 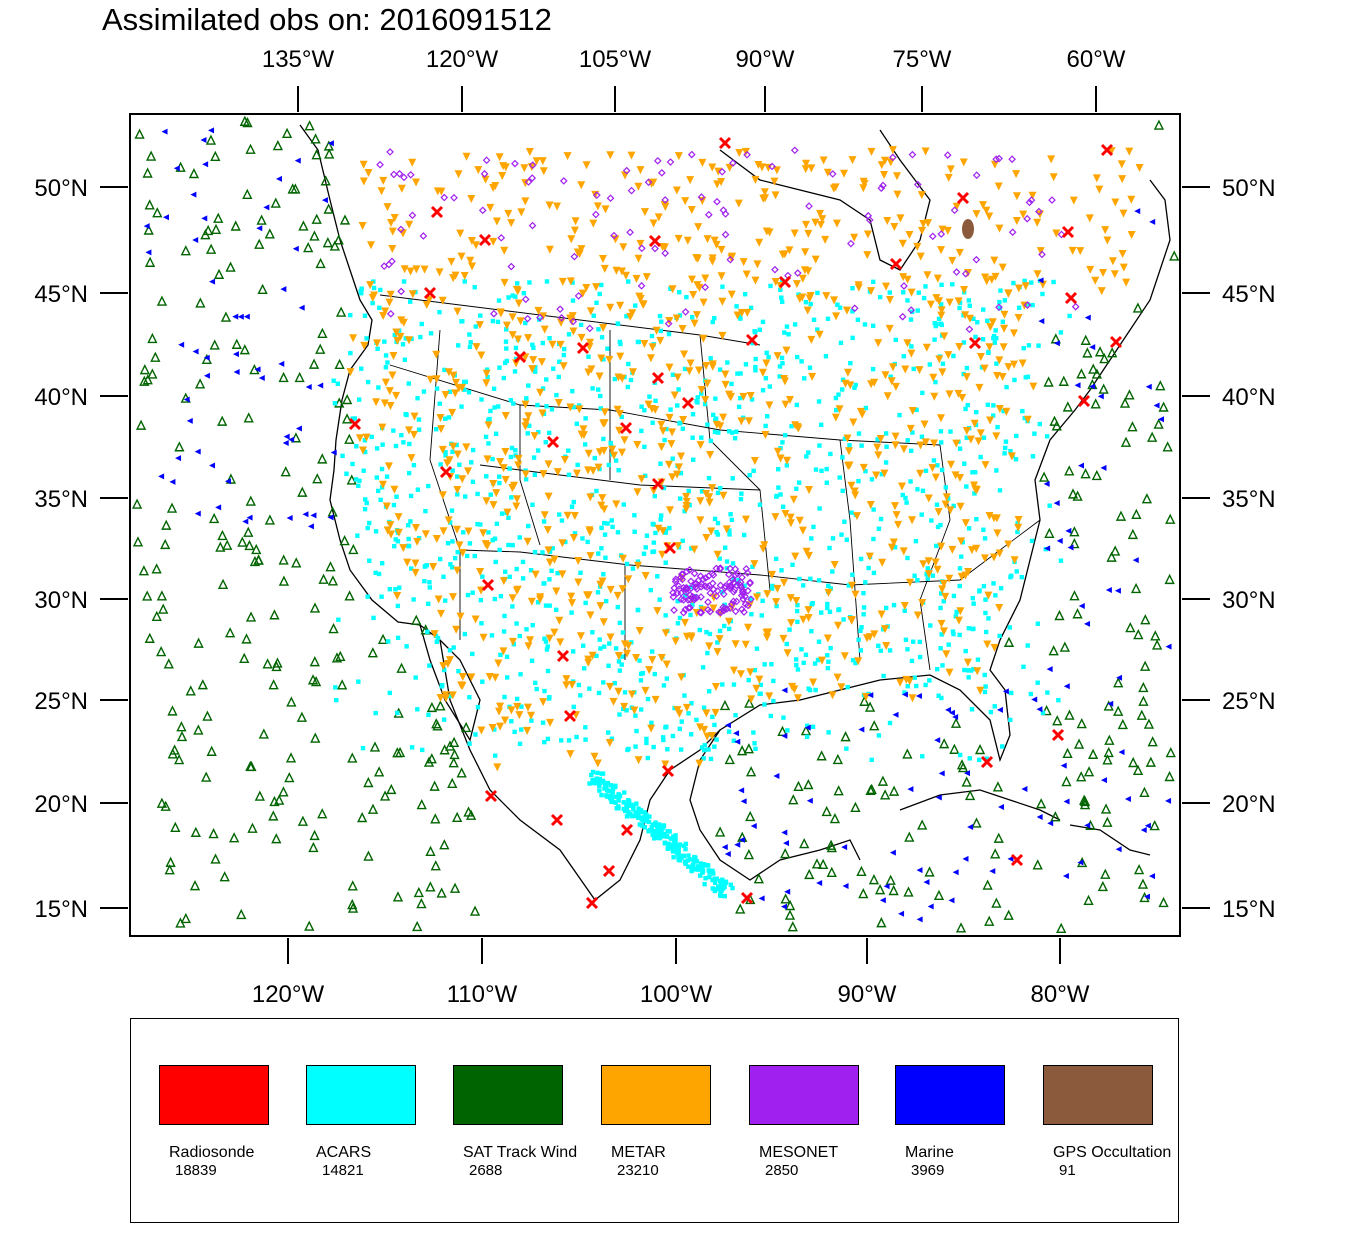 I want to click on legend-count: 18839, so click(x=196, y=1170).